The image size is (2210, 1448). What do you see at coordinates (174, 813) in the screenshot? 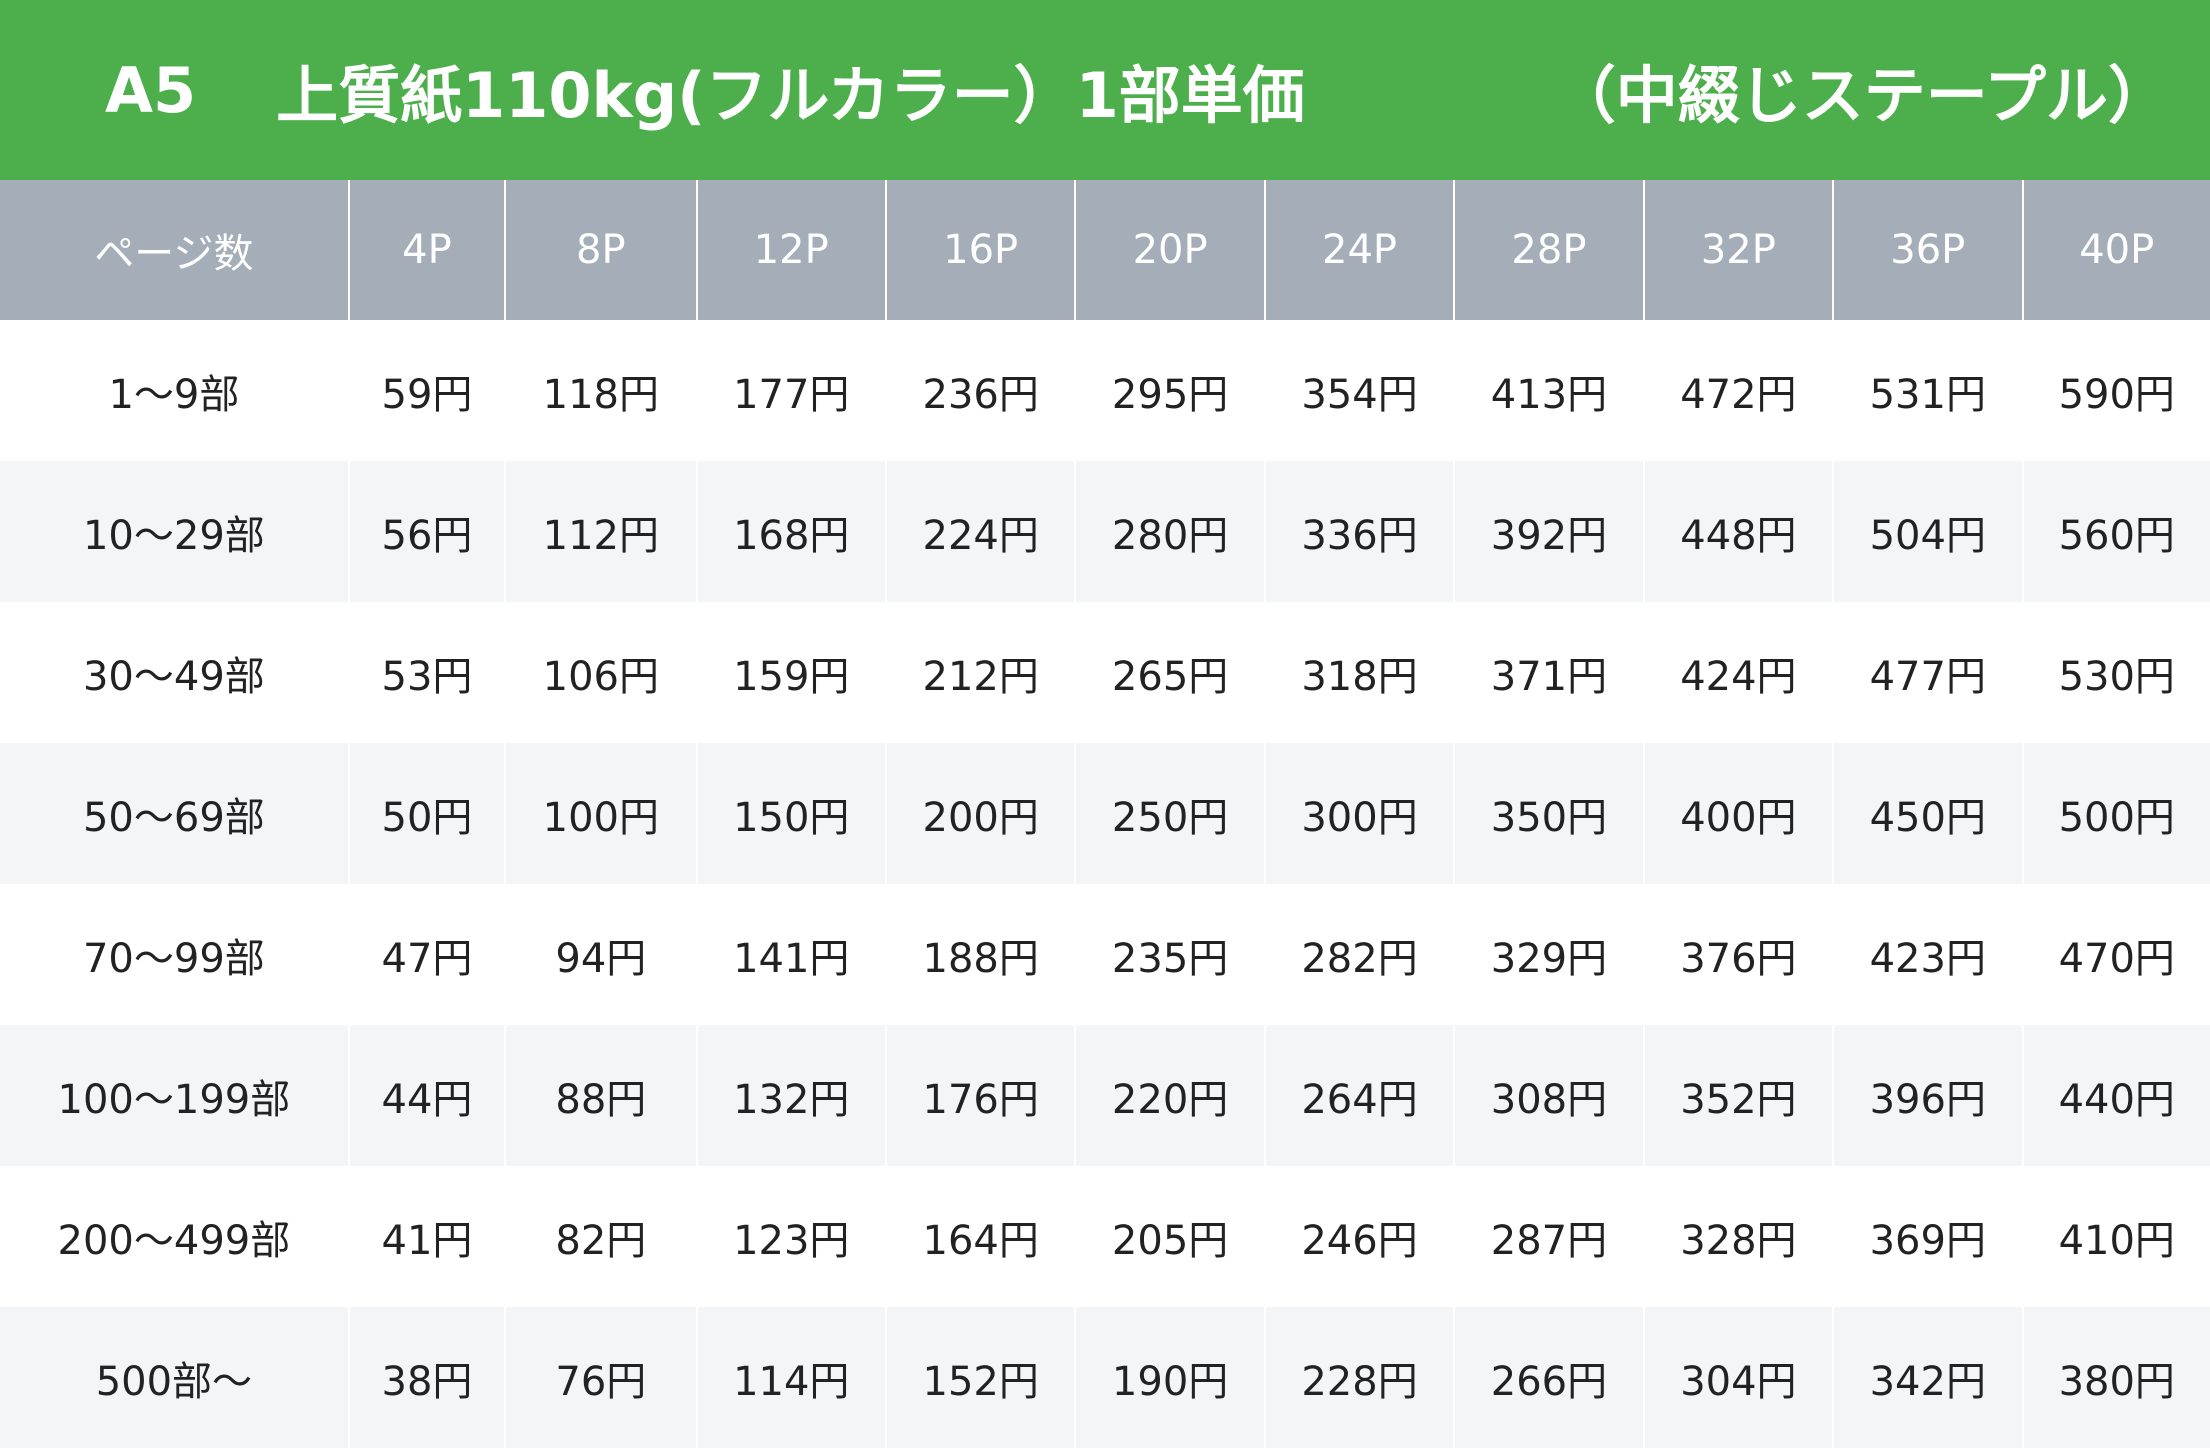
I see `quantity-label: 50〜69部` at bounding box center [174, 813].